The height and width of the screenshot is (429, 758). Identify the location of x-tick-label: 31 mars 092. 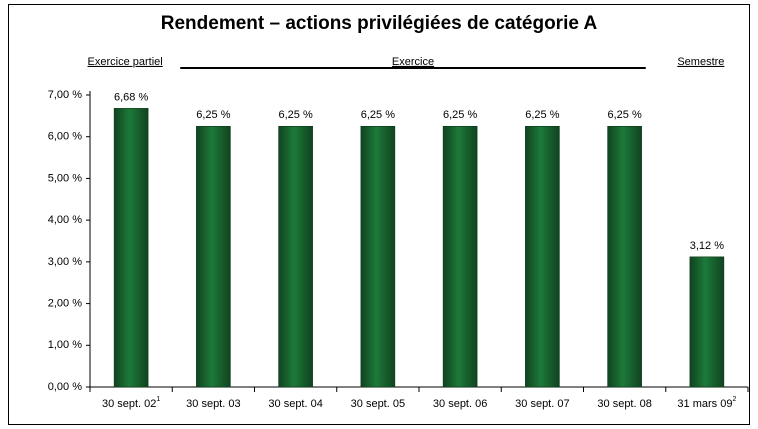
(706, 403).